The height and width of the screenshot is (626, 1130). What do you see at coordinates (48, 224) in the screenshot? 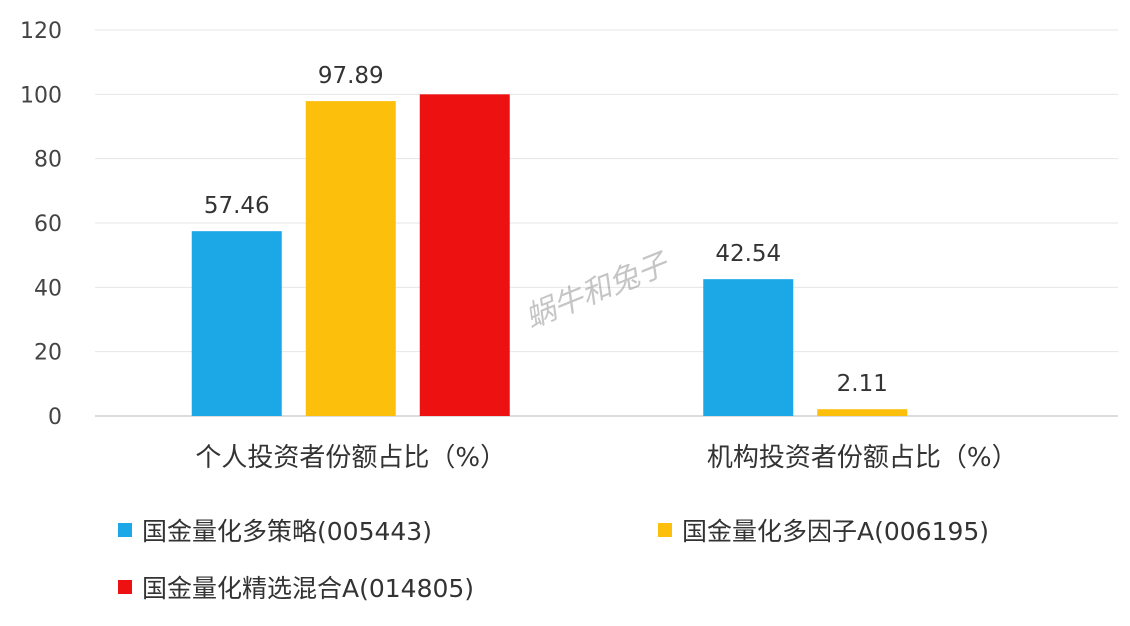
I see `y-tick-label: 60` at bounding box center [48, 224].